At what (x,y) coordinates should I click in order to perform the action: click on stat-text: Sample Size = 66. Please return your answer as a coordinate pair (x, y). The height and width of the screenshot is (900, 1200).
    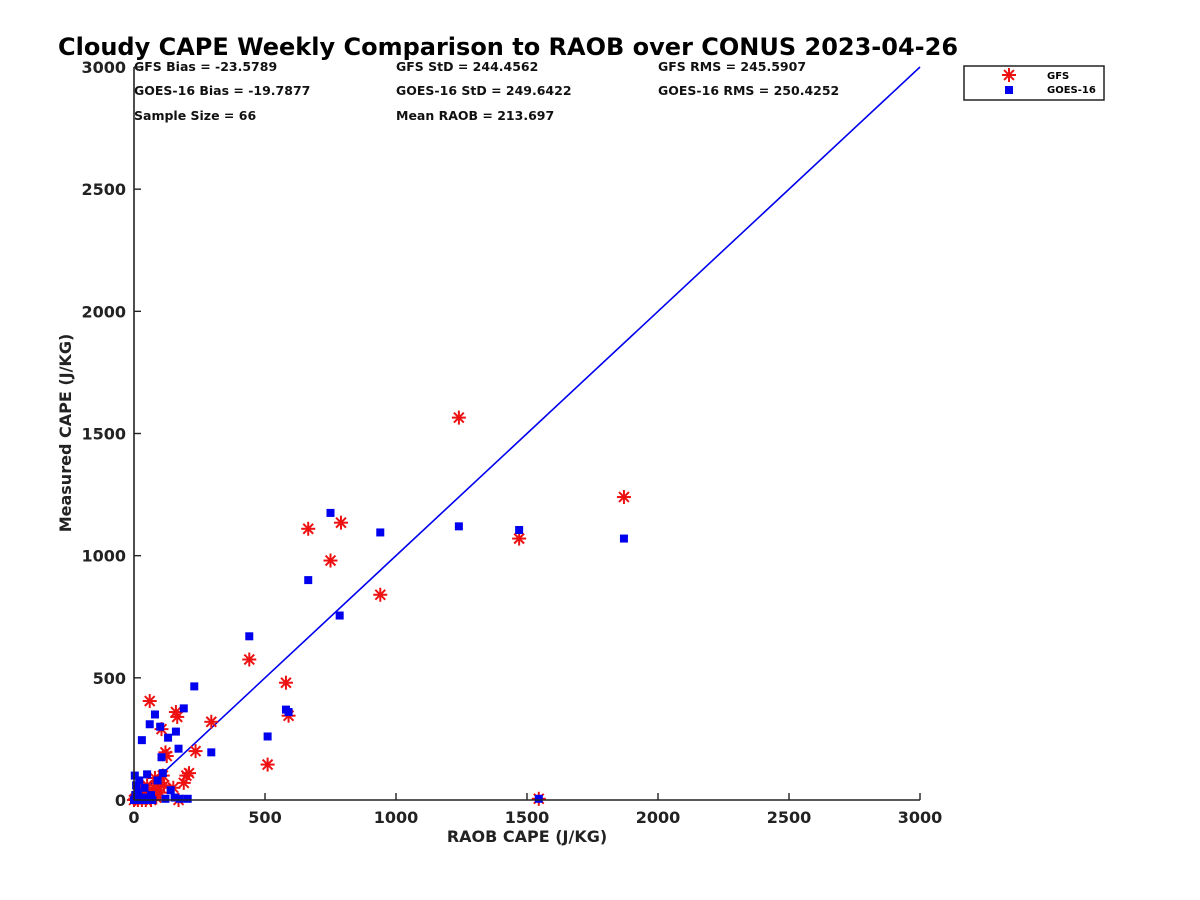
    Looking at the image, I should click on (195, 115).